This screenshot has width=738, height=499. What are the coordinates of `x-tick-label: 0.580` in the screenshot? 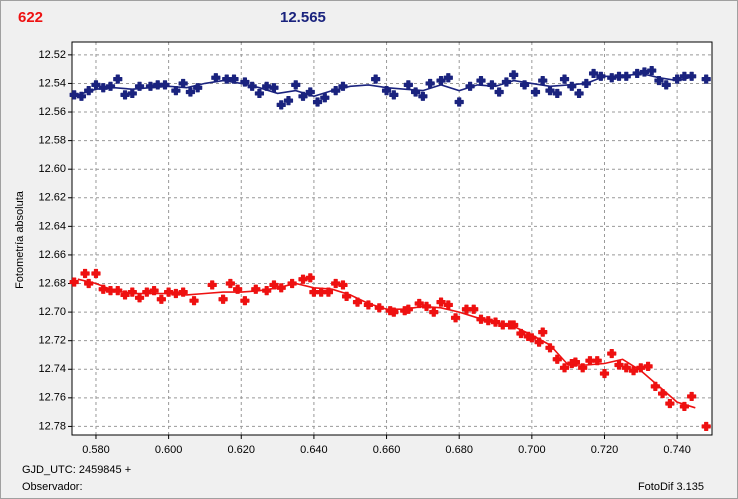 It's located at (96, 450).